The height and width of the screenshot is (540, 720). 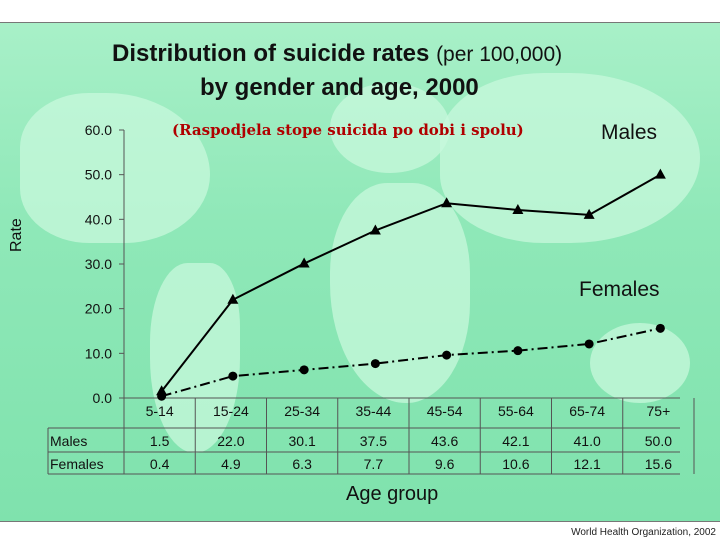 What do you see at coordinates (98, 219) in the screenshot?
I see `y-tick-label: 40.0` at bounding box center [98, 219].